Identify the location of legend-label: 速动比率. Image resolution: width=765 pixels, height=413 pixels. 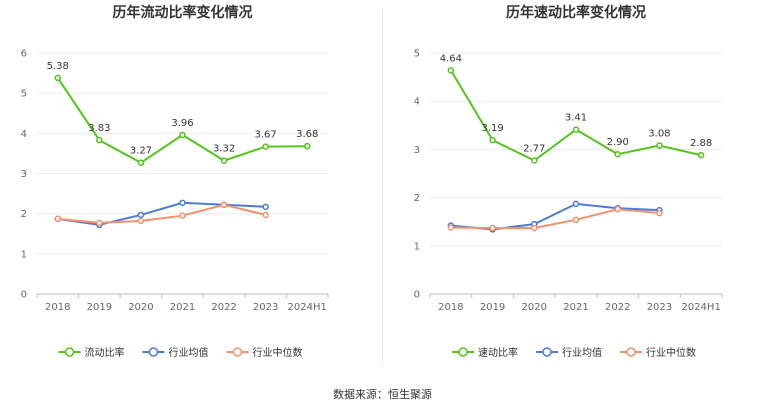
(498, 352).